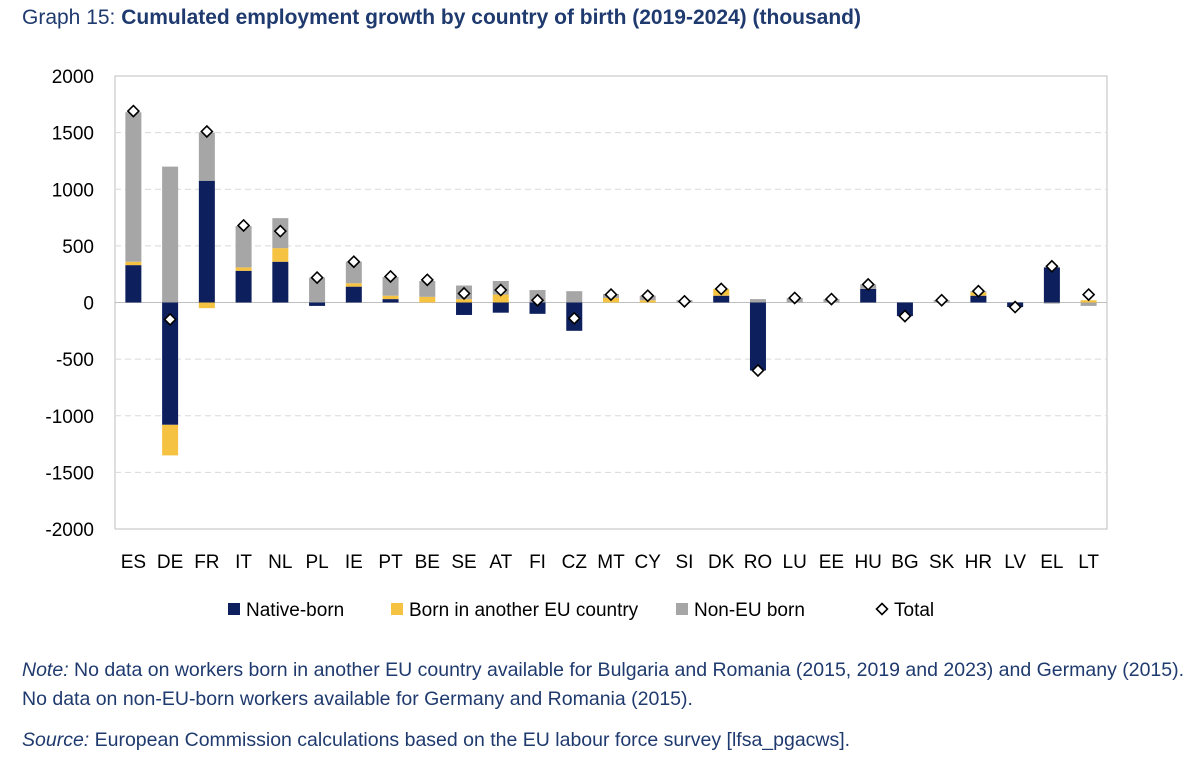 The image size is (1200, 765). Describe the element at coordinates (280, 231) in the screenshot. I see `total-marker-nl` at that location.